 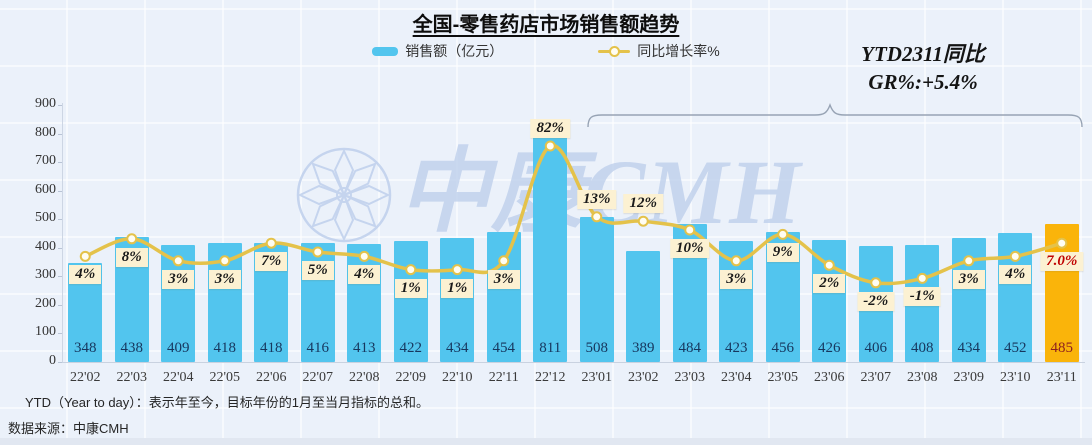 I want to click on bar-value-label: 485, so click(x=1062, y=348).